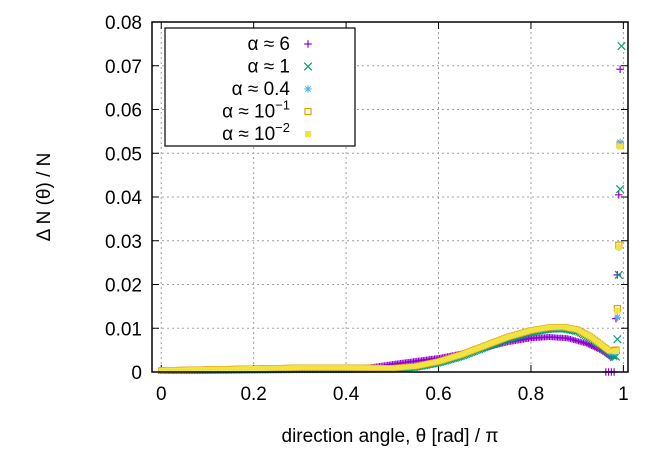 Image resolution: width=664 pixels, height=464 pixels. Describe the element at coordinates (123, 154) in the screenshot. I see `y-tick-label: 0.05` at that location.